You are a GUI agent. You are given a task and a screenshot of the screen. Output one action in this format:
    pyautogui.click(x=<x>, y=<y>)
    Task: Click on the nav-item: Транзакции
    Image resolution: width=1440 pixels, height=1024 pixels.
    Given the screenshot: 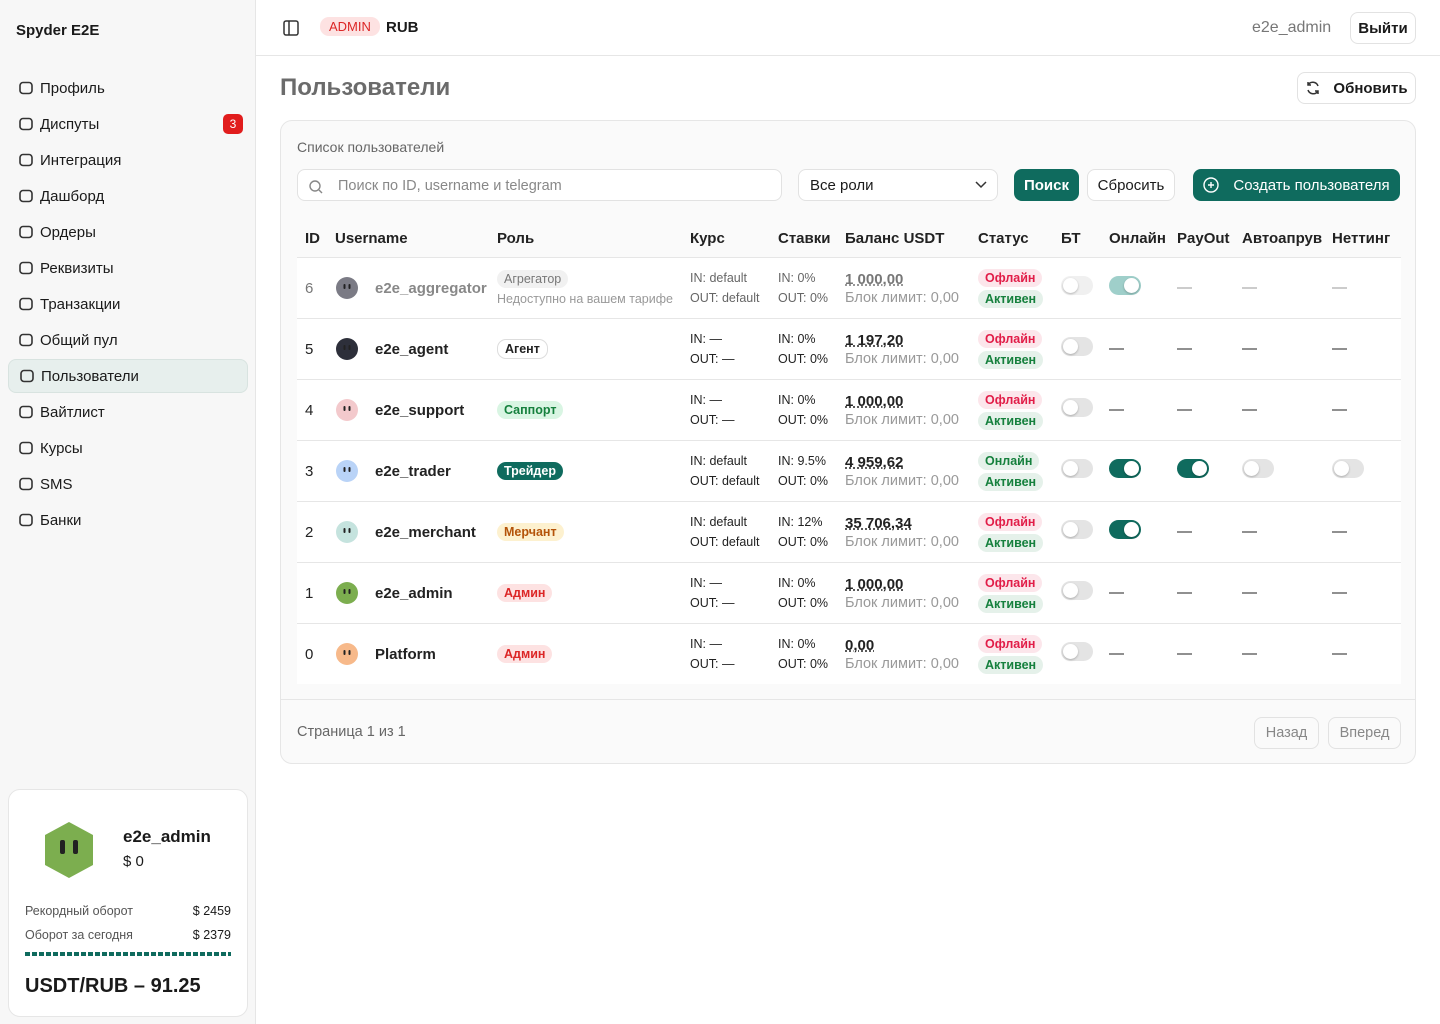 What is the action you would take?
    pyautogui.click(x=128, y=304)
    